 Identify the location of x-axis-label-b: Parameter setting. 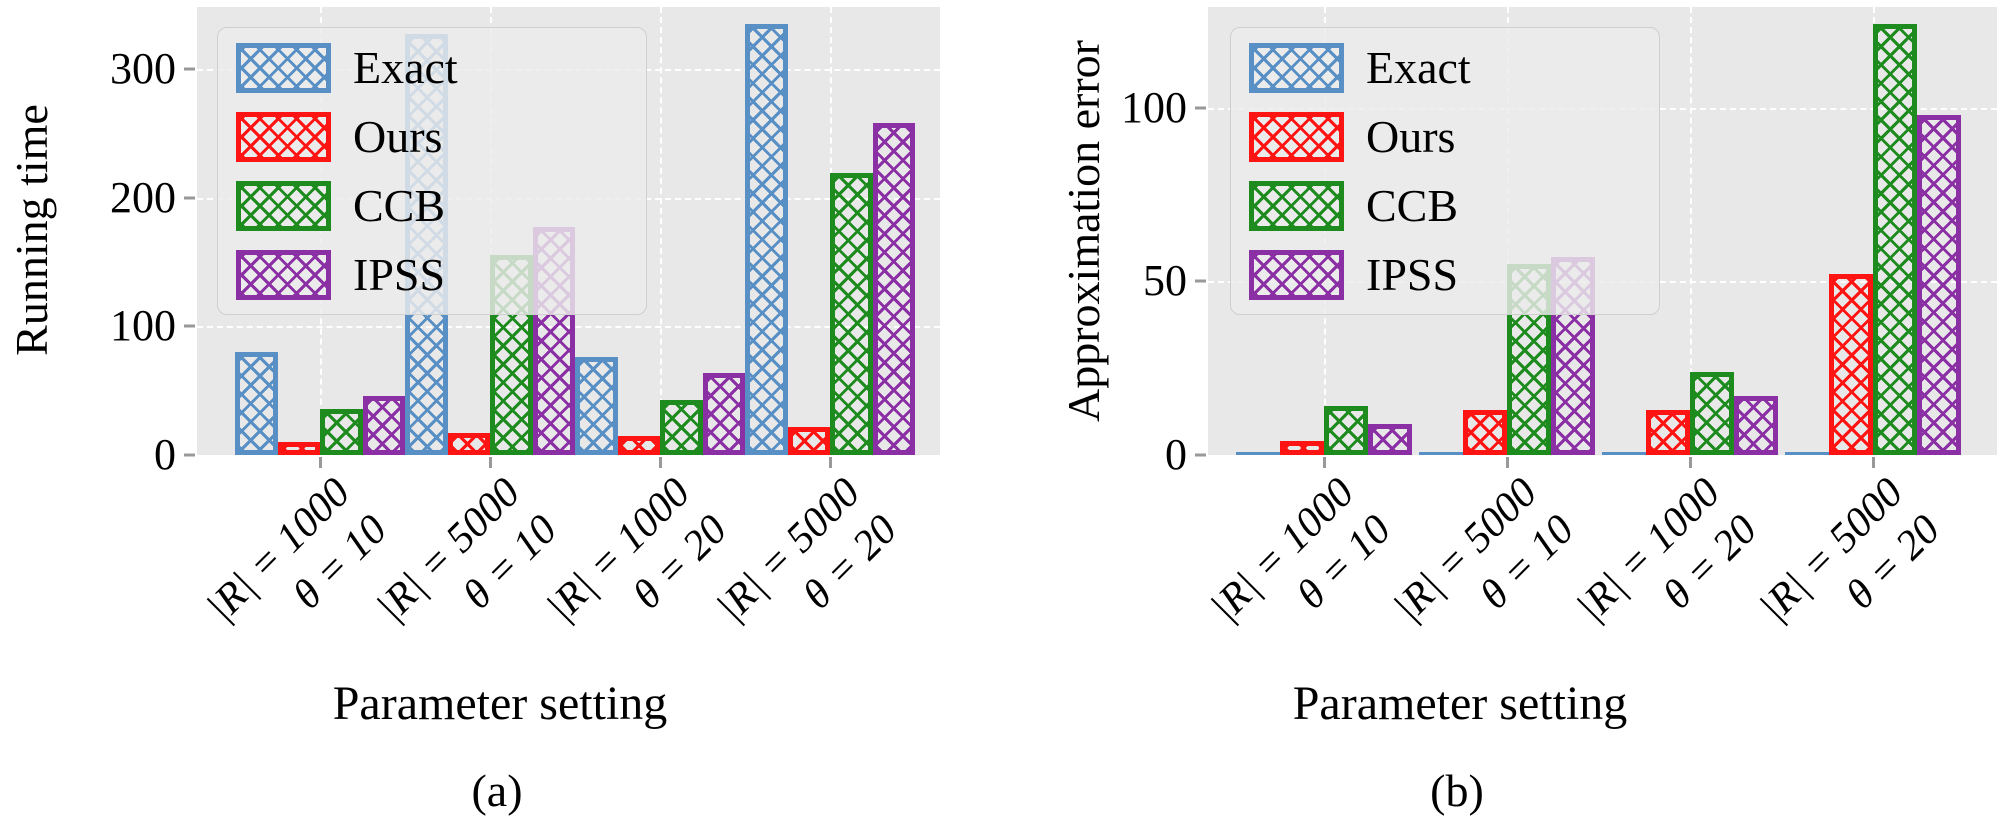
(1460, 703).